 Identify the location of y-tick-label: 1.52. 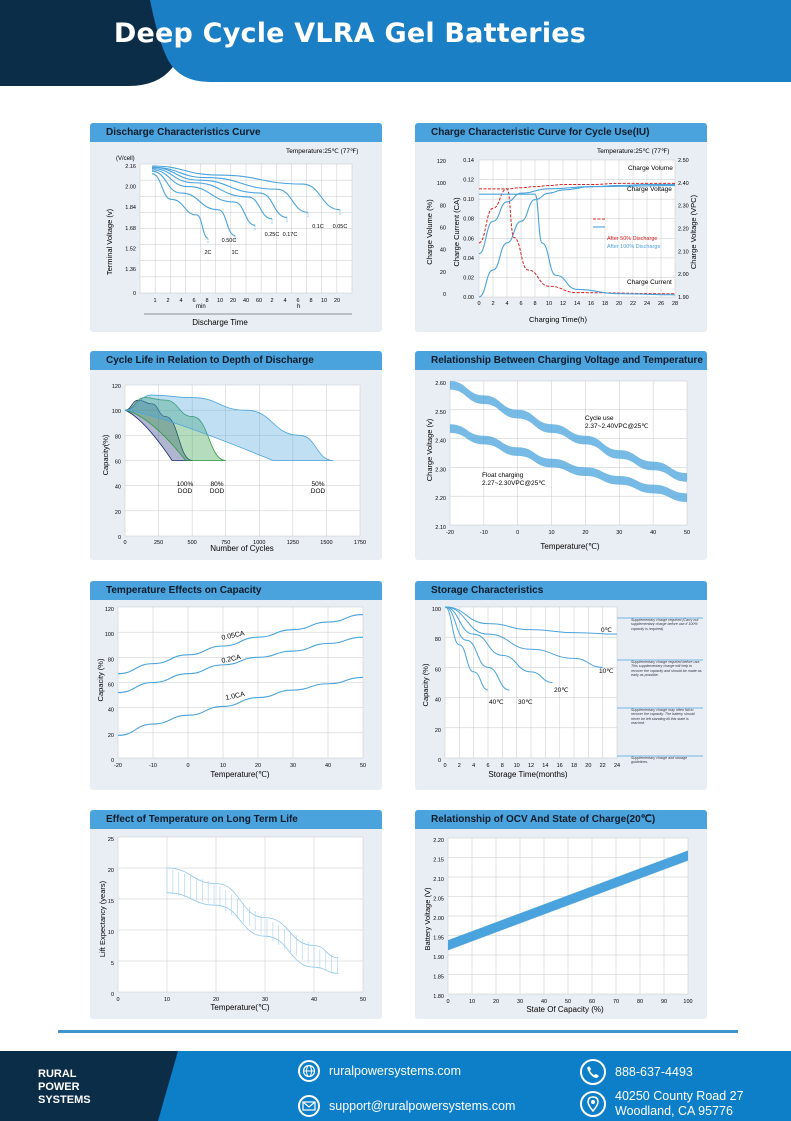
(130, 249).